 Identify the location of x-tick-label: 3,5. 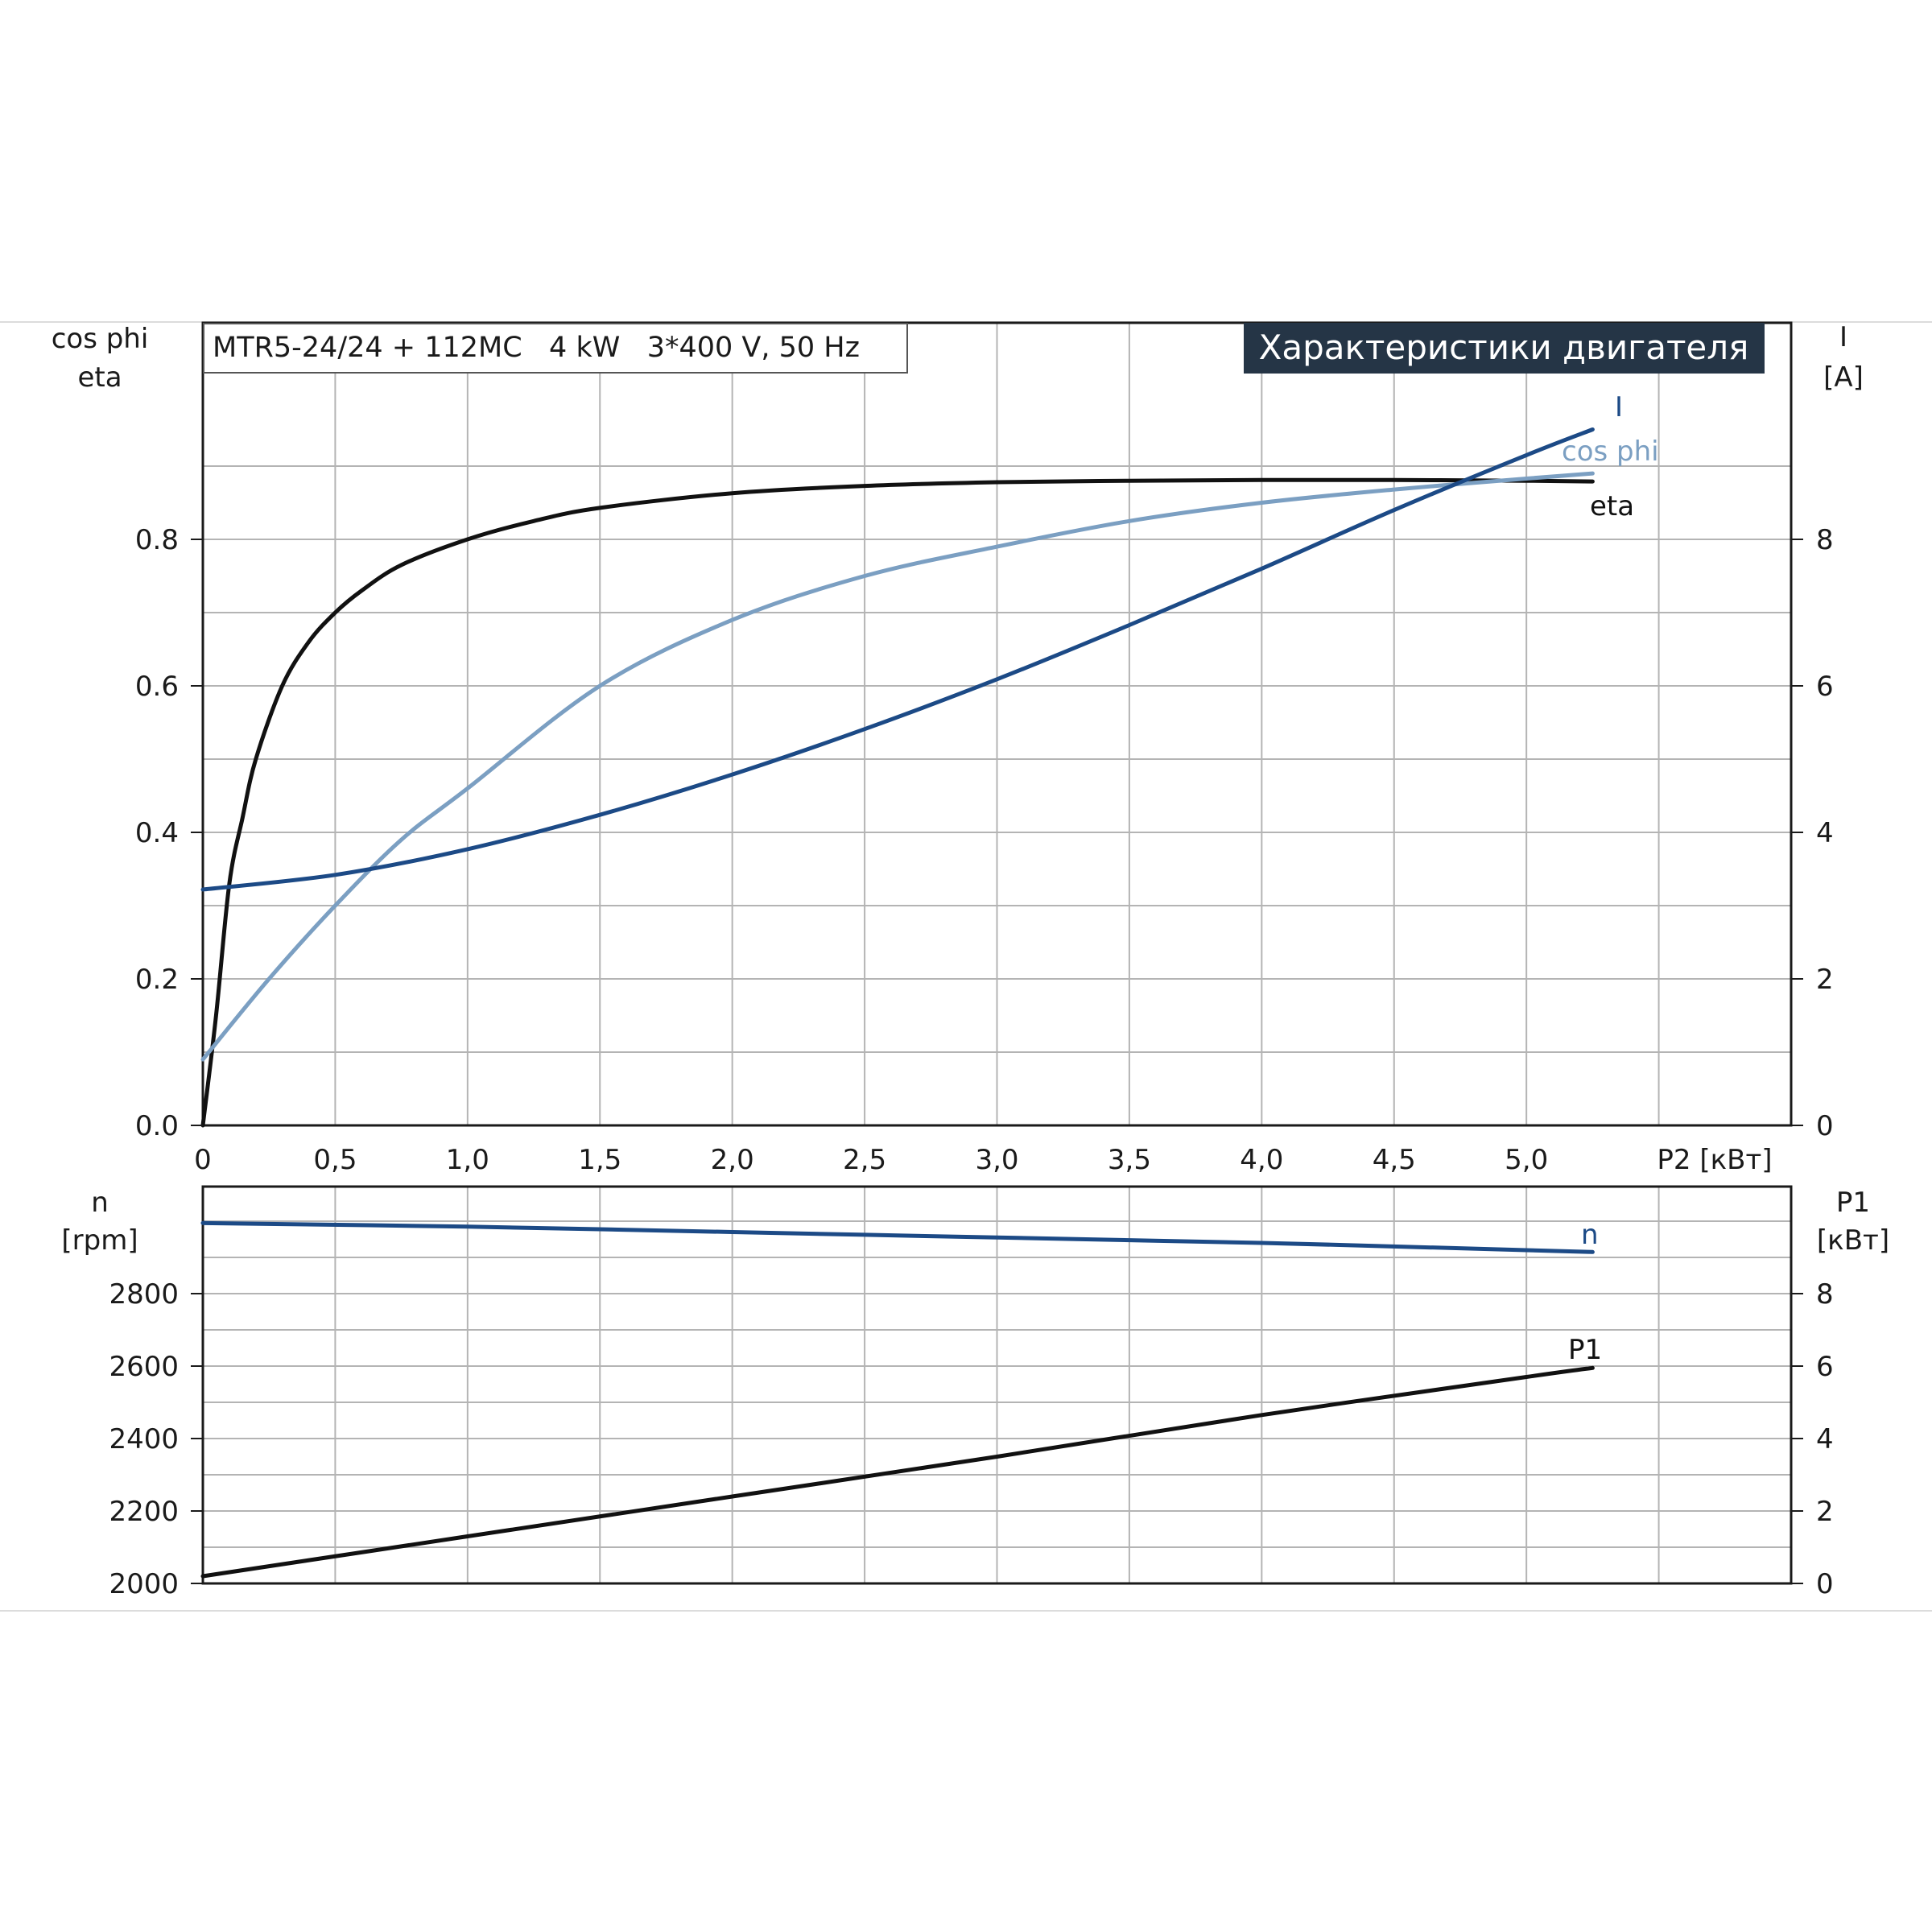
(1129, 1160).